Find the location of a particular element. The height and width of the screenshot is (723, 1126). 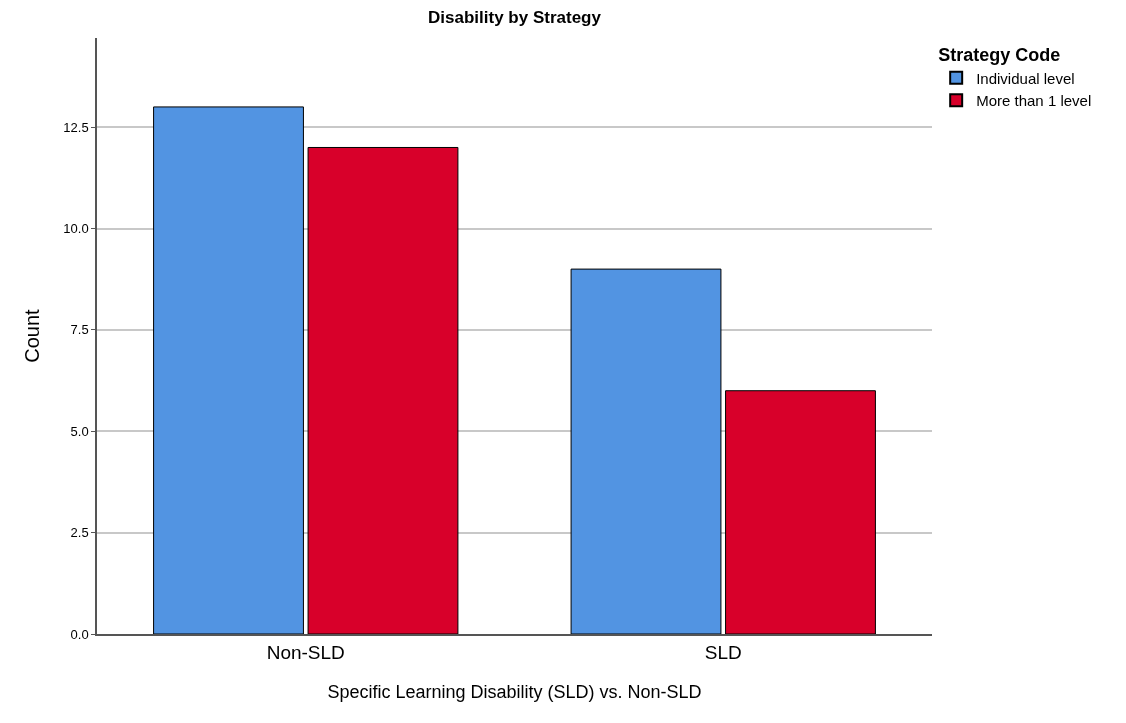

y-axis-title: Count is located at coordinates (32, 335).